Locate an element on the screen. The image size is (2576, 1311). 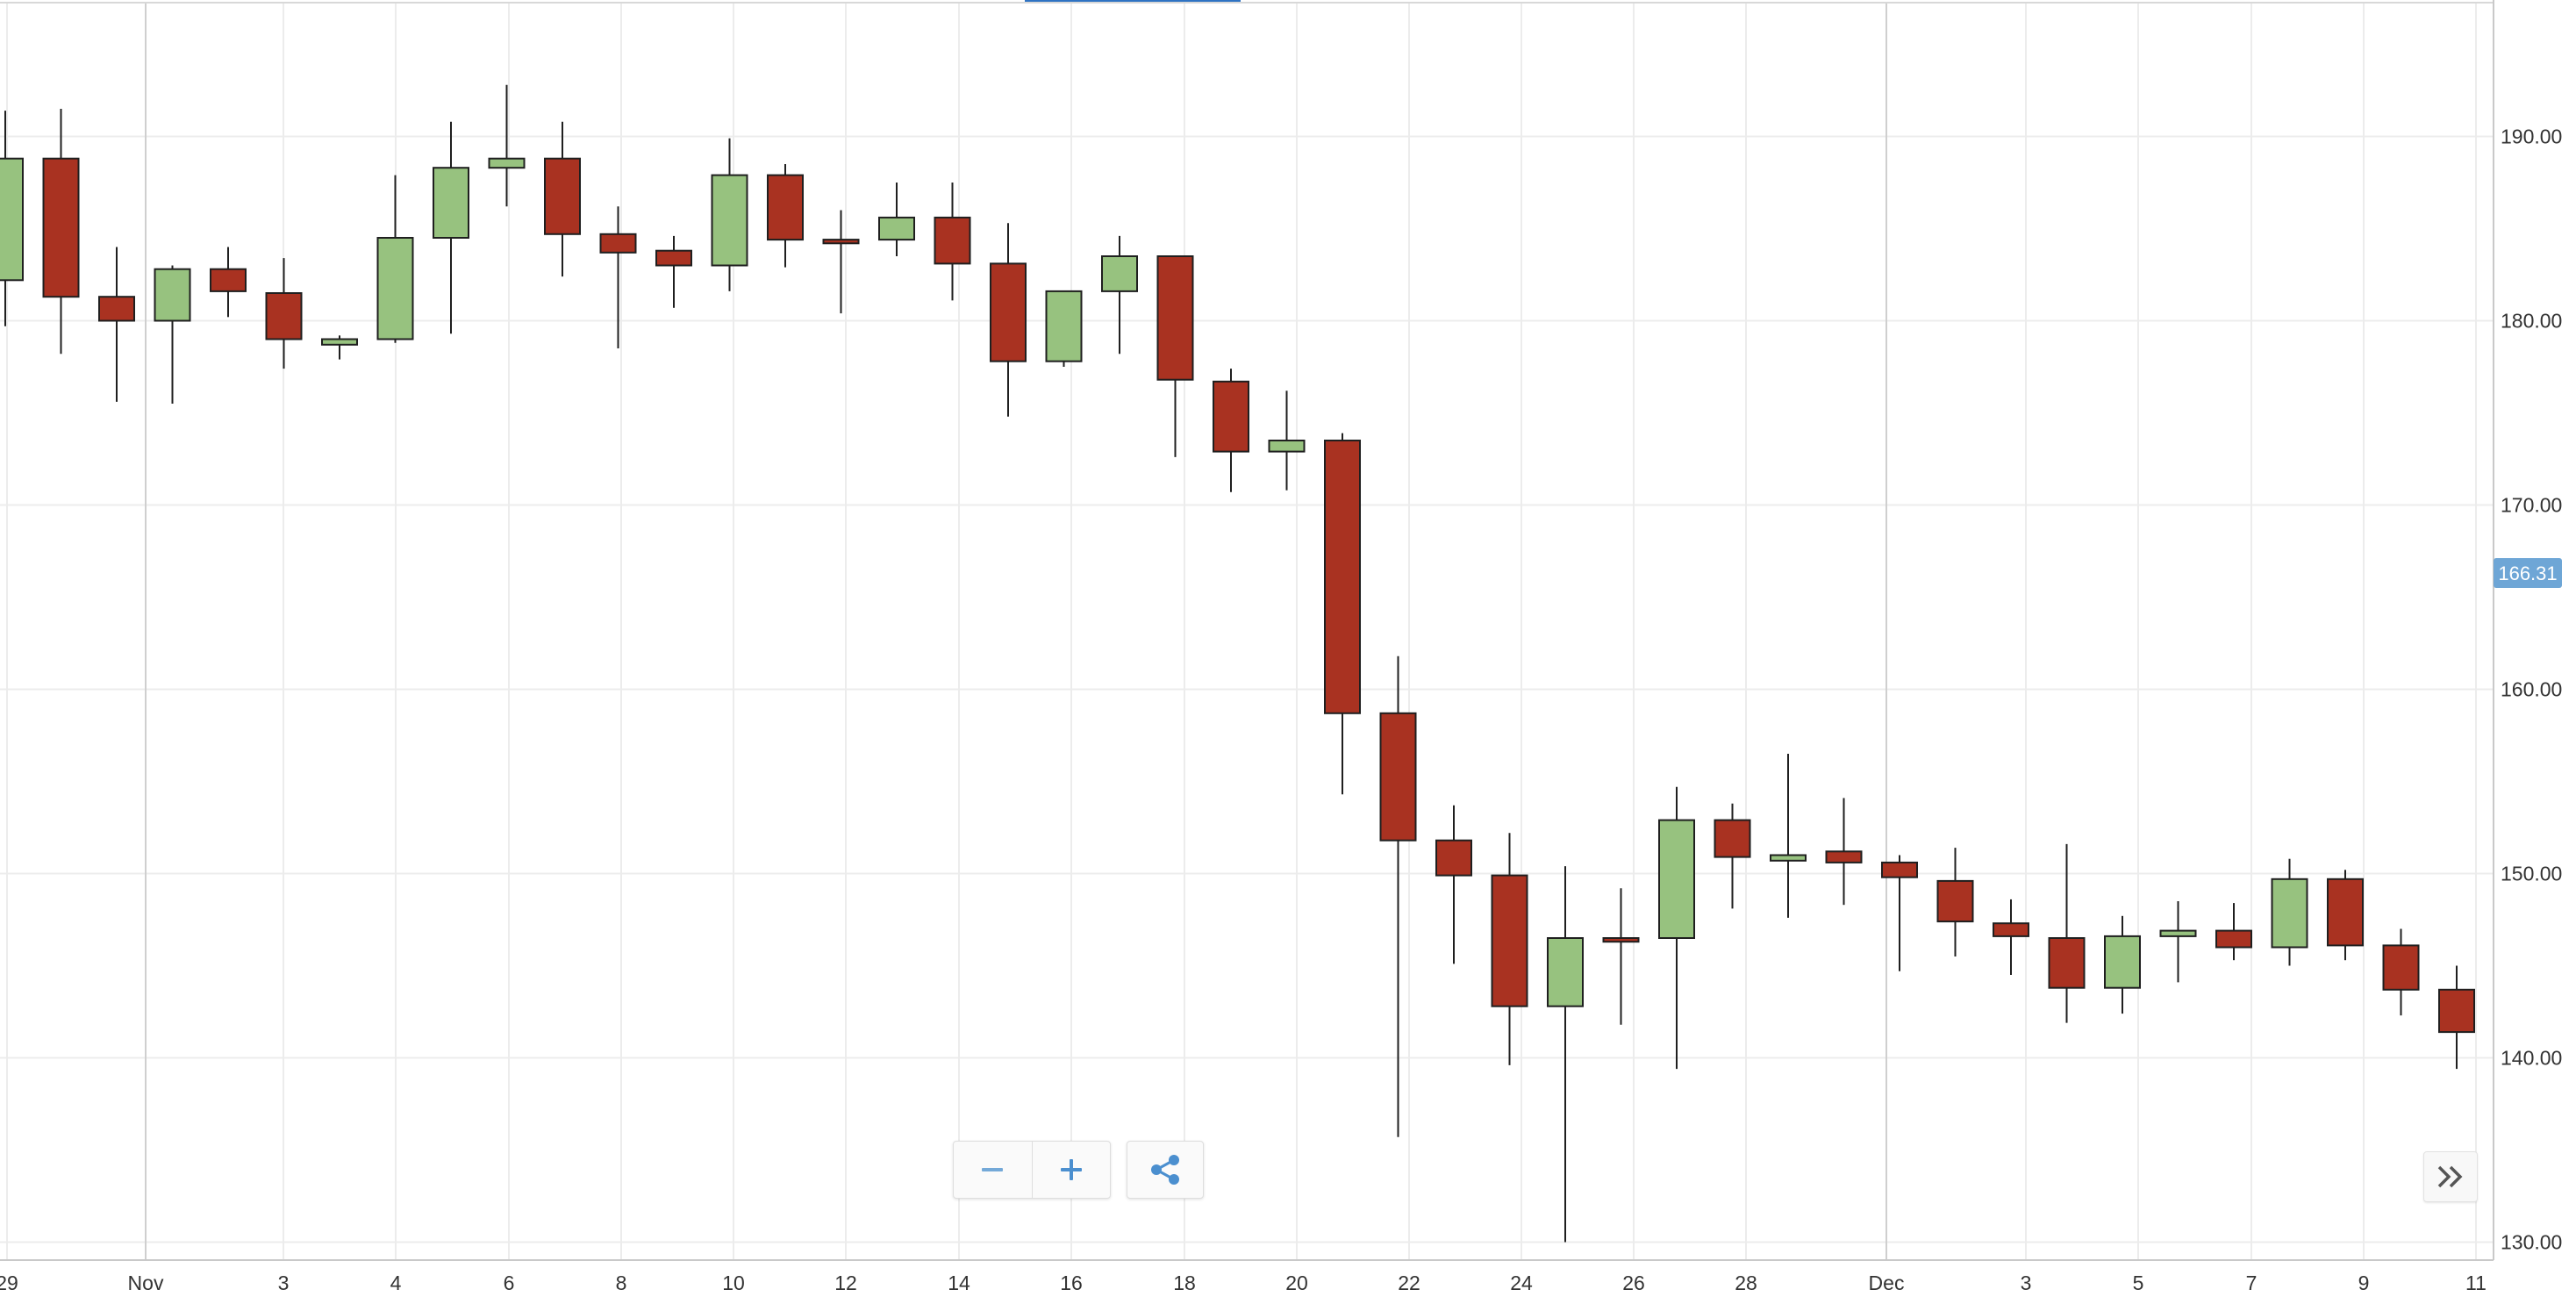
x-tick-label: 12 is located at coordinates (845, 1283).